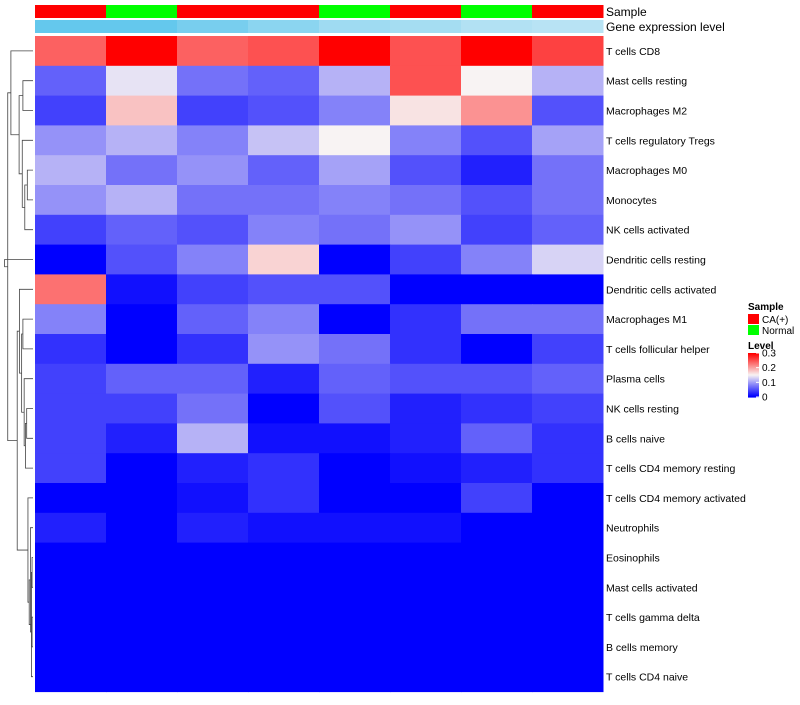 This screenshot has height=705, width=800. I want to click on row-label: T cells CD8, so click(633, 52).